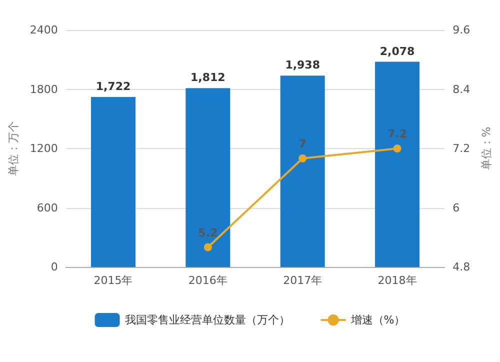  What do you see at coordinates (378, 320) in the screenshot?
I see `legend-label: 增速（%）` at bounding box center [378, 320].